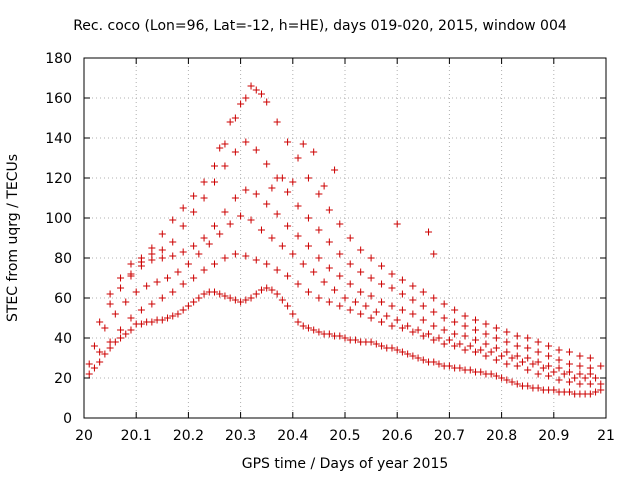 This screenshot has width=640, height=480. What do you see at coordinates (606, 436) in the screenshot?
I see `x-tick-label: 21` at bounding box center [606, 436].